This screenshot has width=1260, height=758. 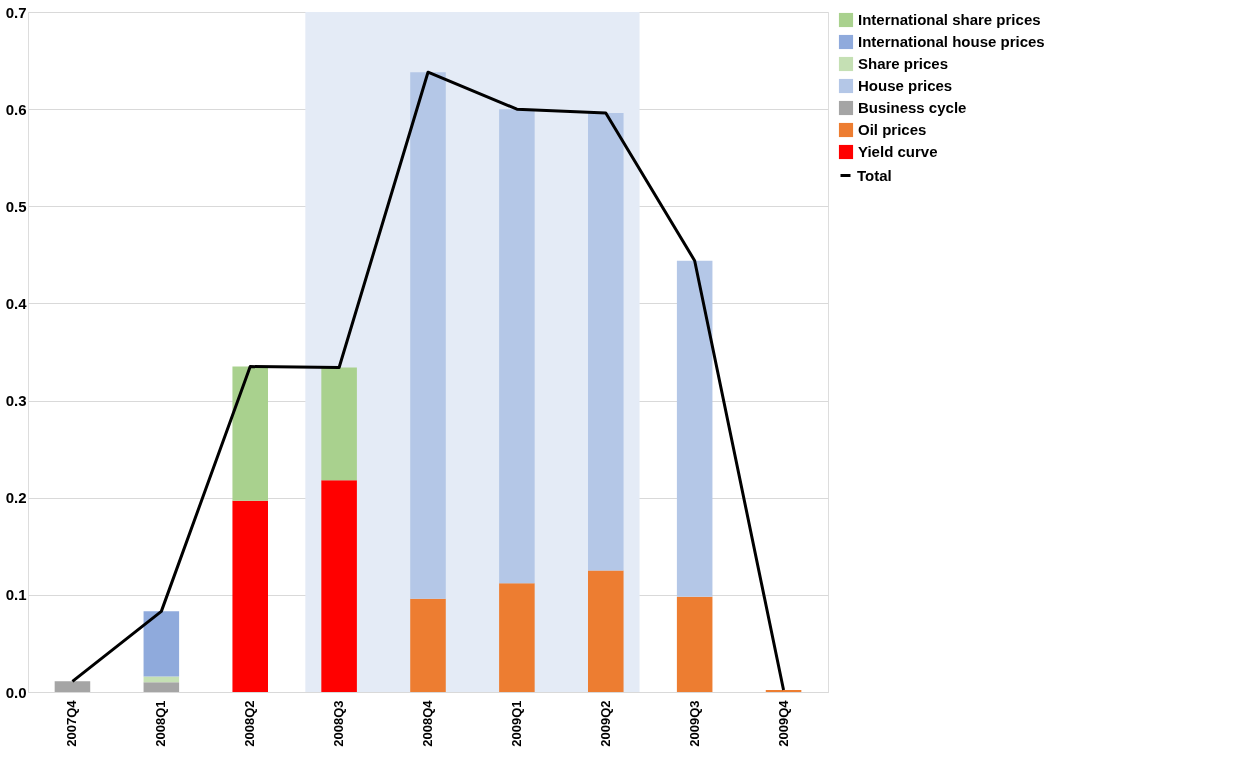 I want to click on legend-label: Total, so click(x=874, y=175).